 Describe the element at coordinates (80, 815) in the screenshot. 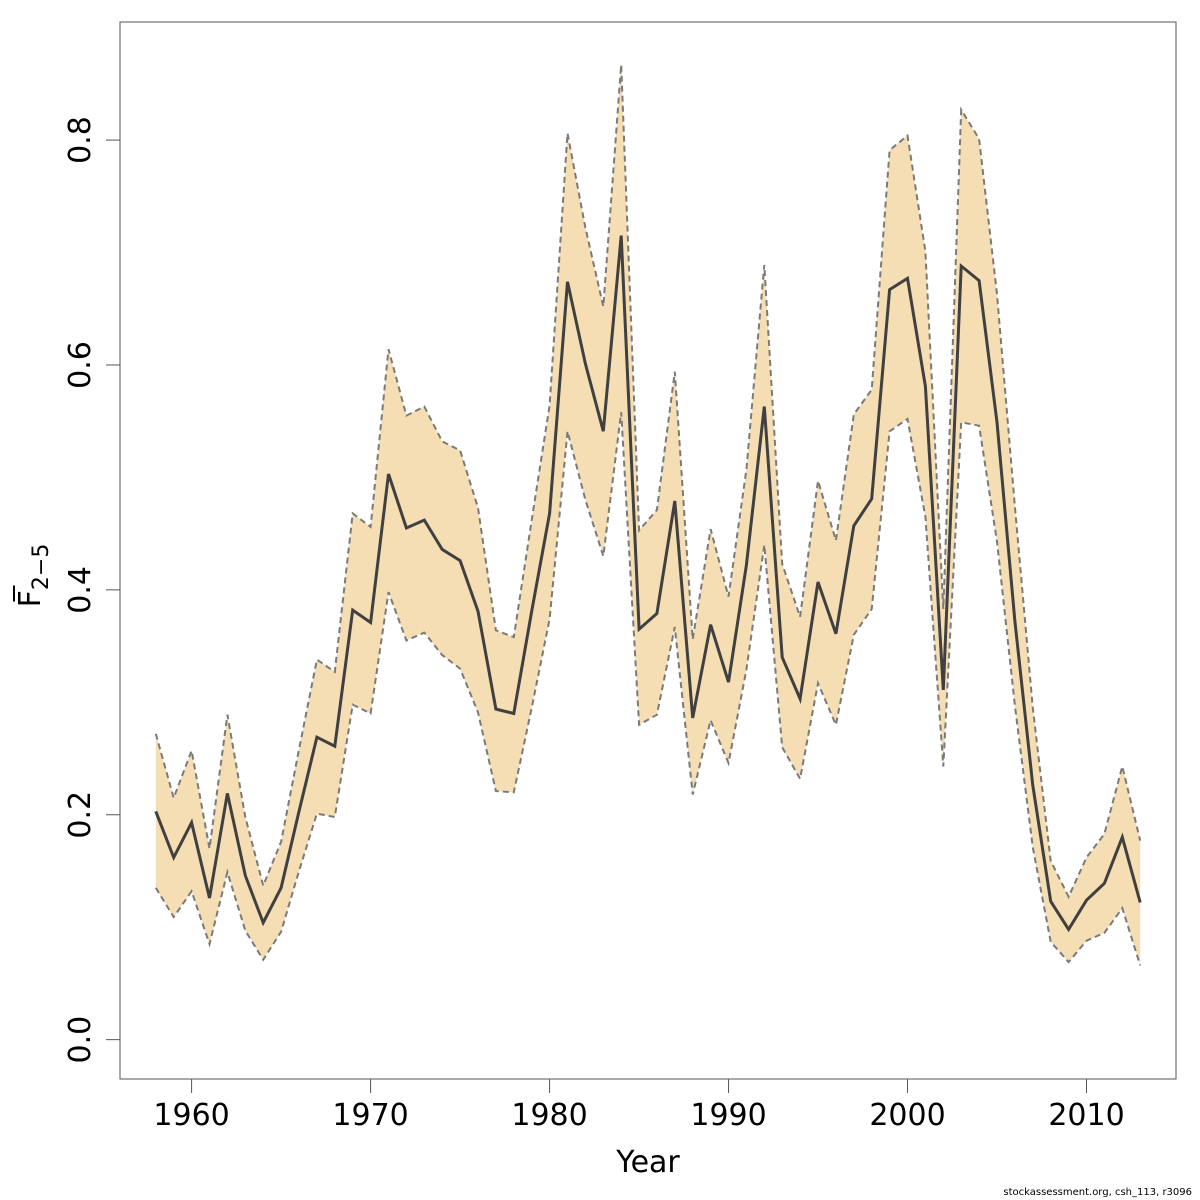

I see `y-tick-label: 0.2` at that location.